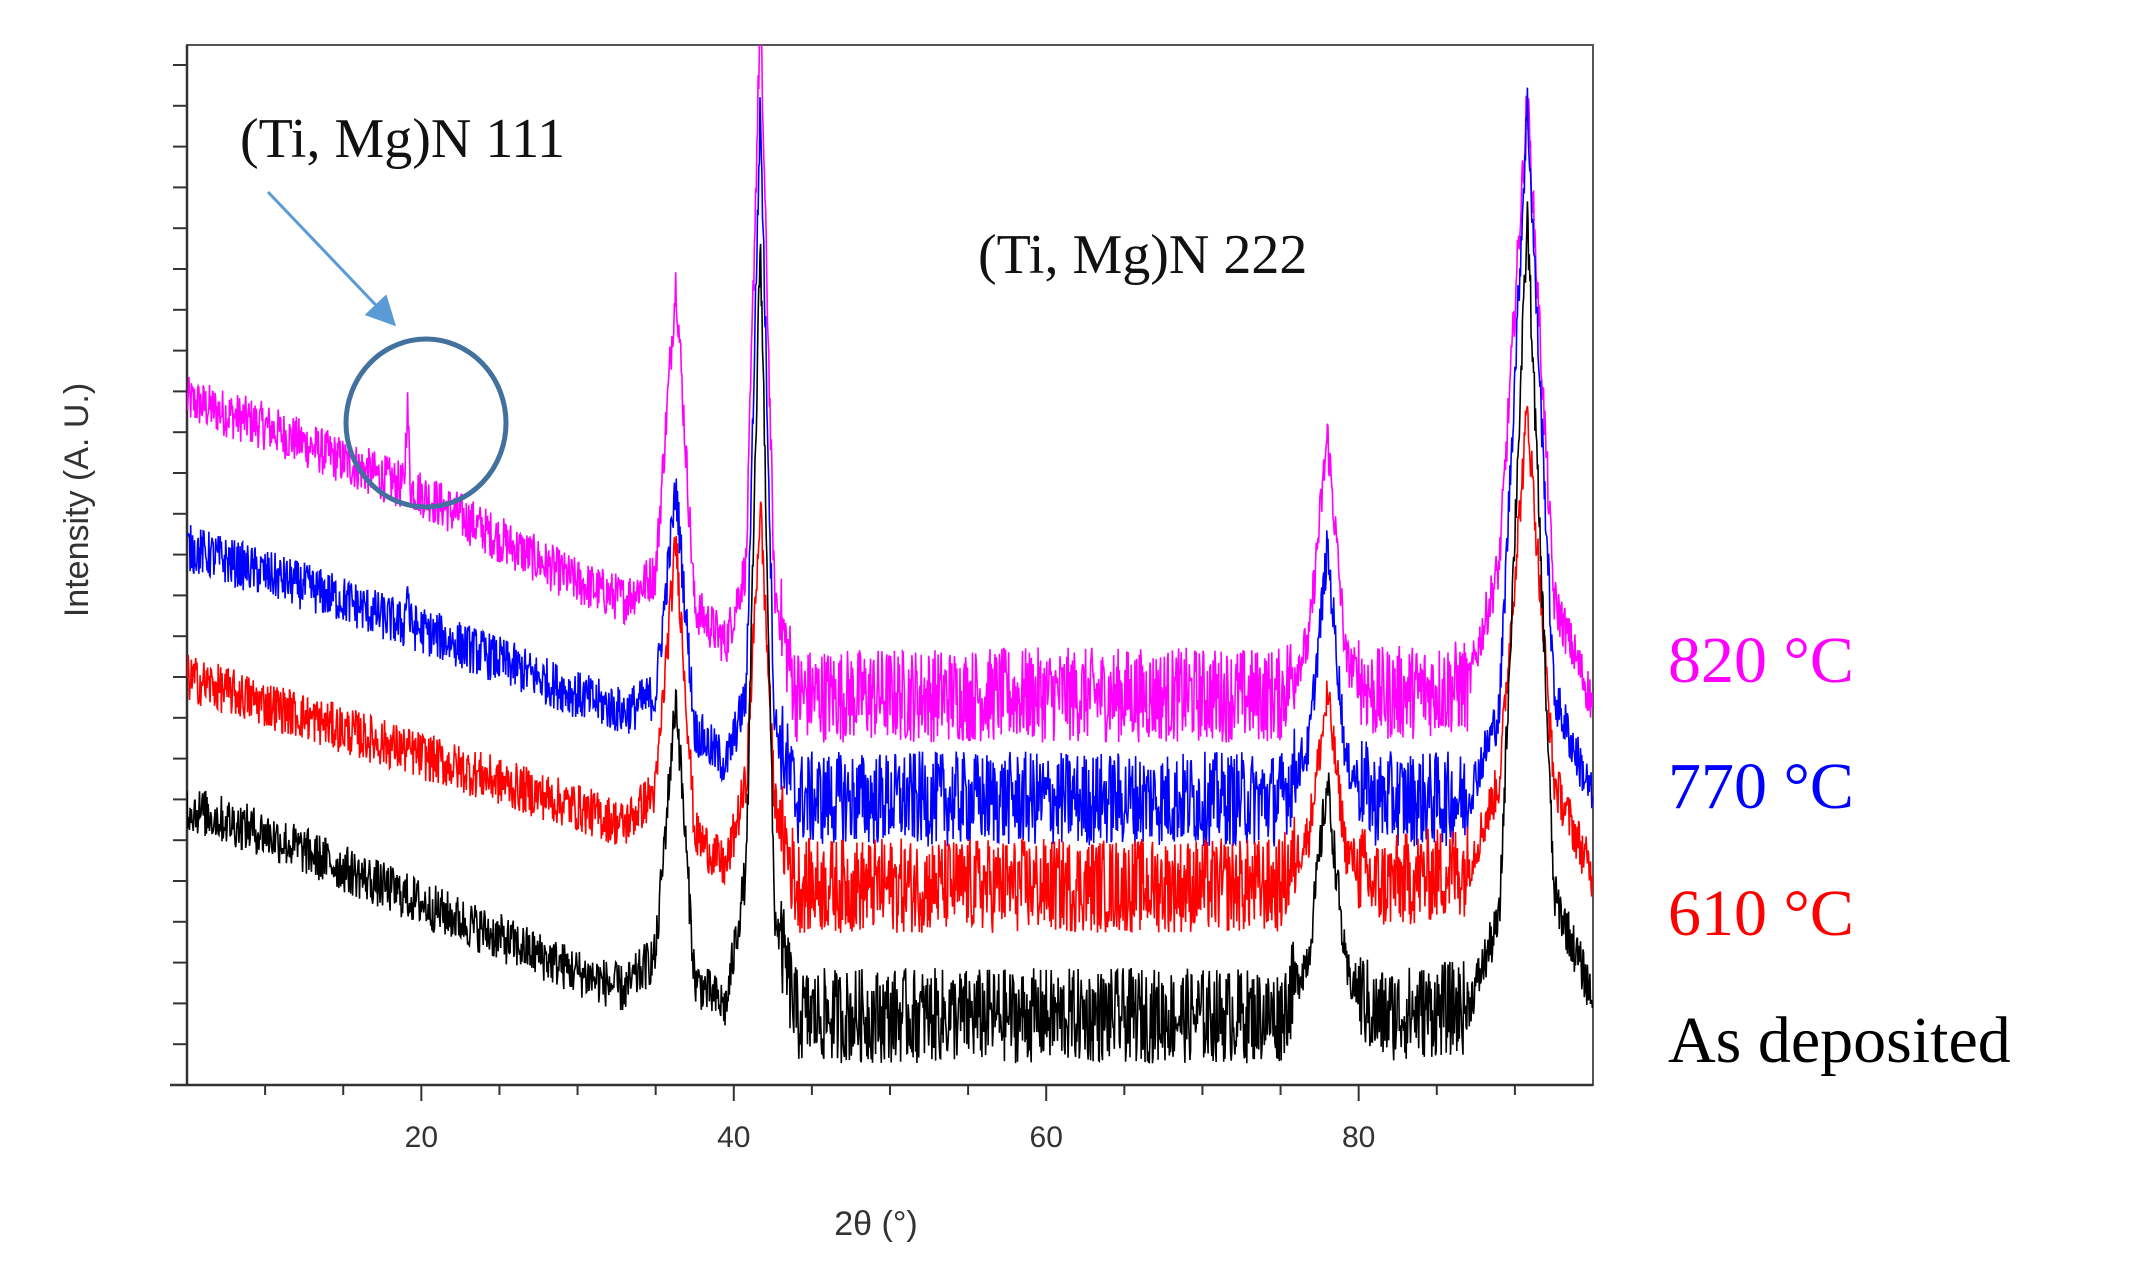  What do you see at coordinates (1142, 255) in the screenshot?
I see `annotation-222: (Ti, Mg)N 222` at bounding box center [1142, 255].